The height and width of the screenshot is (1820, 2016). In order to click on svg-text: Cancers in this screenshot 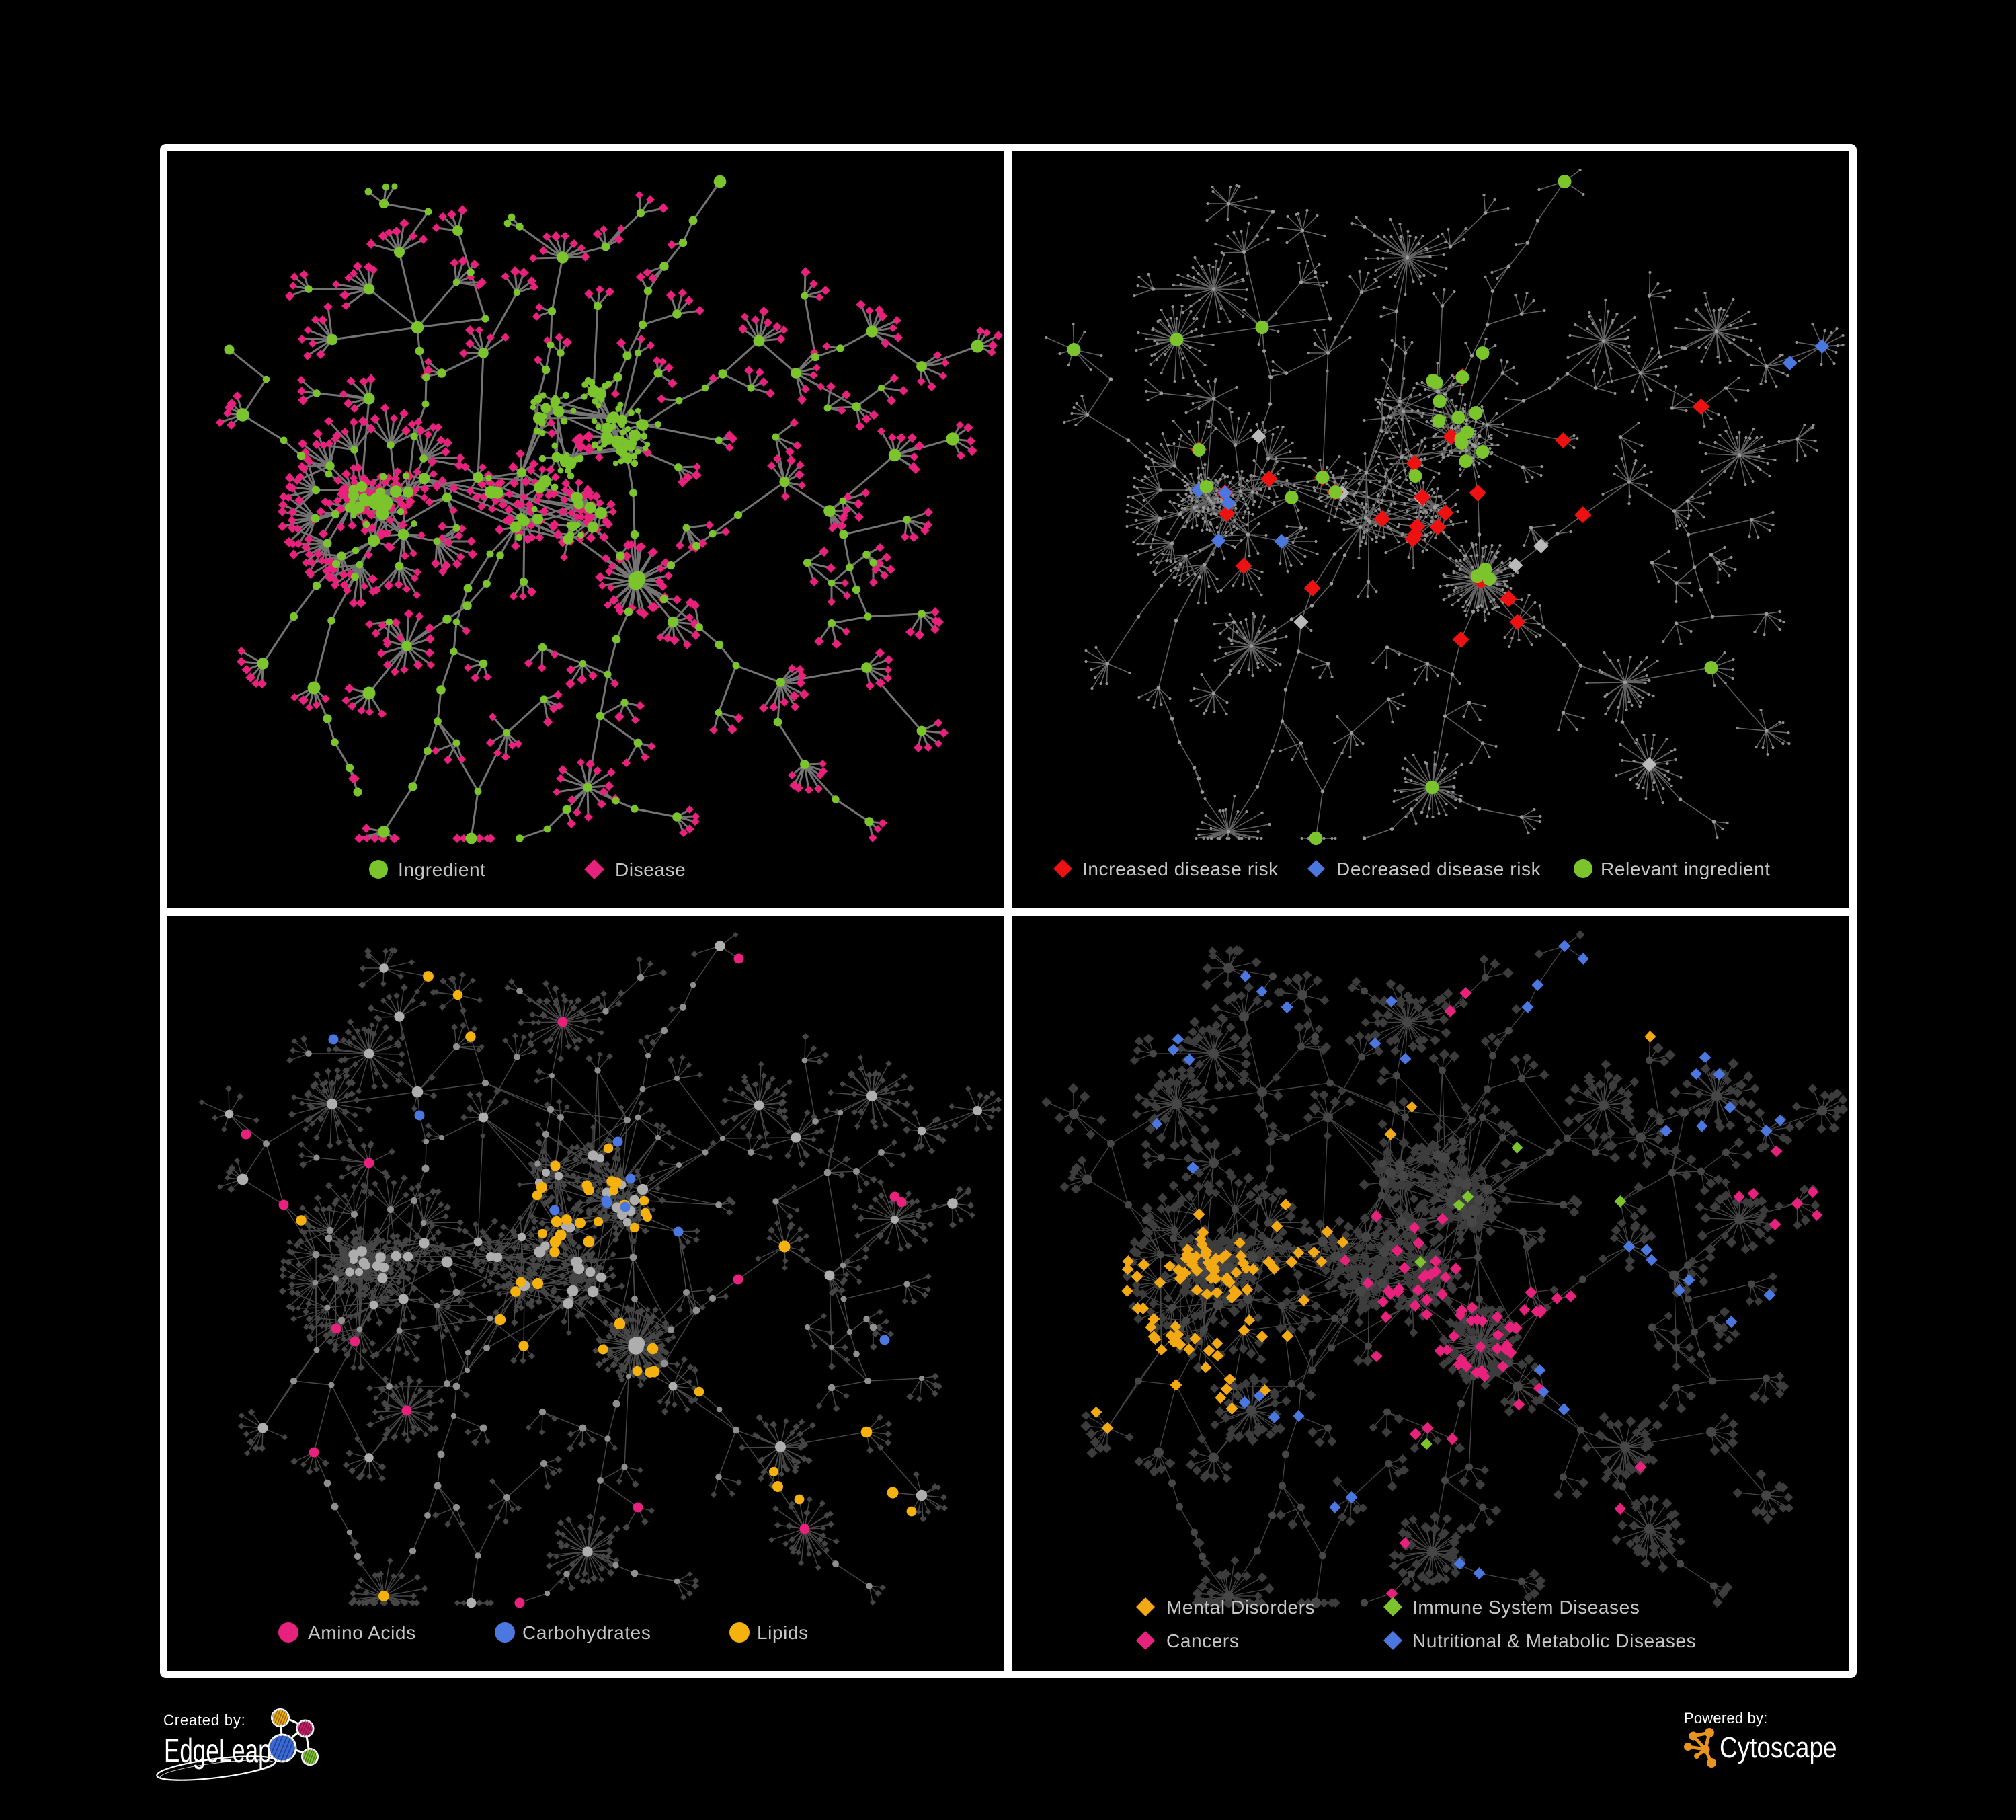, I will do `click(1202, 1640)`.